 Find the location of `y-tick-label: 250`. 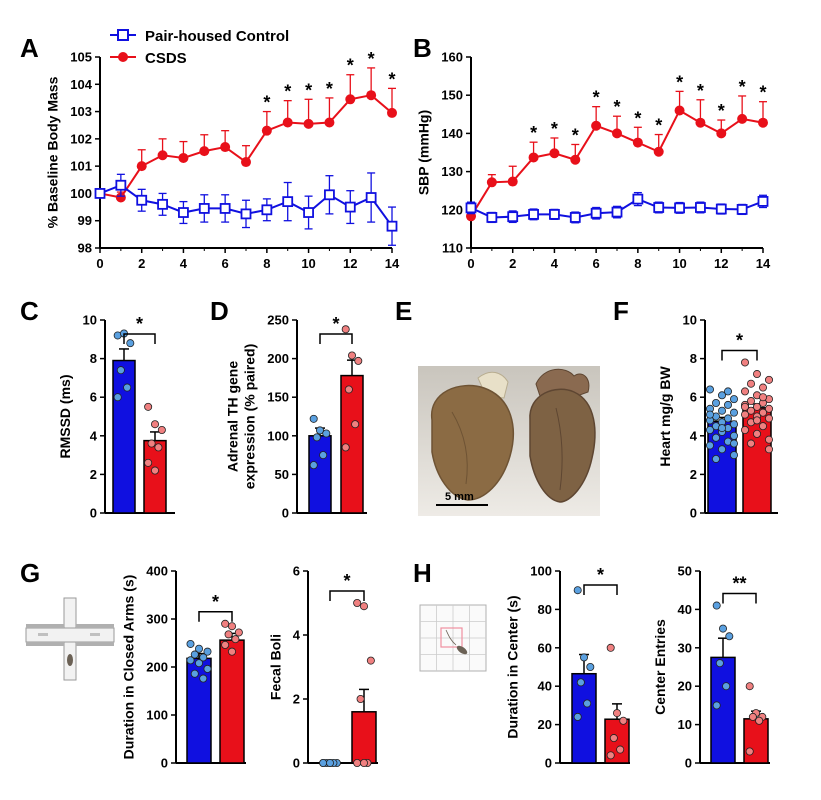

y-tick-label: 250 is located at coordinates (278, 320).